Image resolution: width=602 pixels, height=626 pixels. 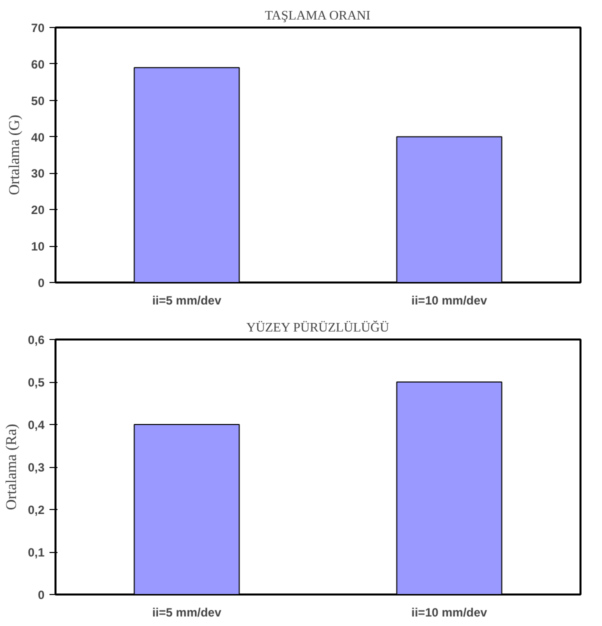 What do you see at coordinates (38, 173) in the screenshot?
I see `y-tick-label: 30` at bounding box center [38, 173].